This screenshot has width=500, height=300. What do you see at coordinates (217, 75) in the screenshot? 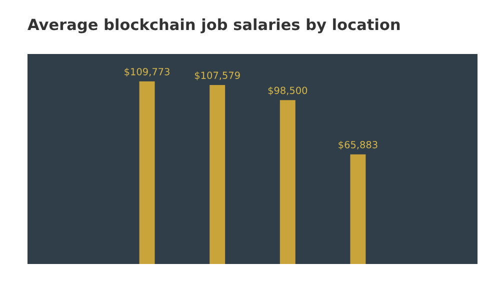
I see `data-label: $107,579` at bounding box center [217, 75].